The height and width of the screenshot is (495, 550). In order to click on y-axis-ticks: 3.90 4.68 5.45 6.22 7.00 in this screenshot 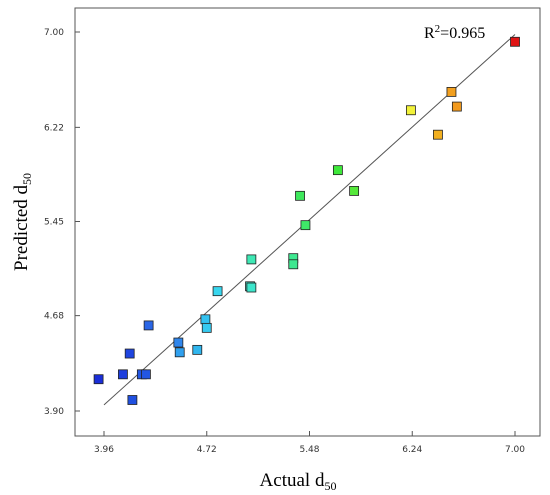, I will do `click(62, 222)`.